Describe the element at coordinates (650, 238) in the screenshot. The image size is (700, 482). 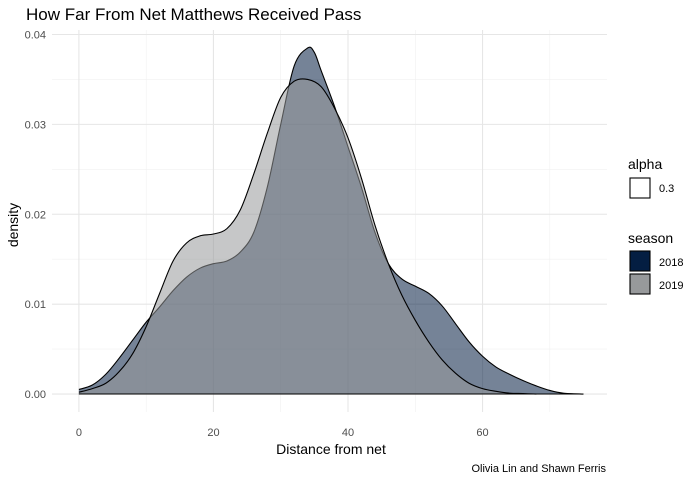
I see `legend-title-season: season` at that location.